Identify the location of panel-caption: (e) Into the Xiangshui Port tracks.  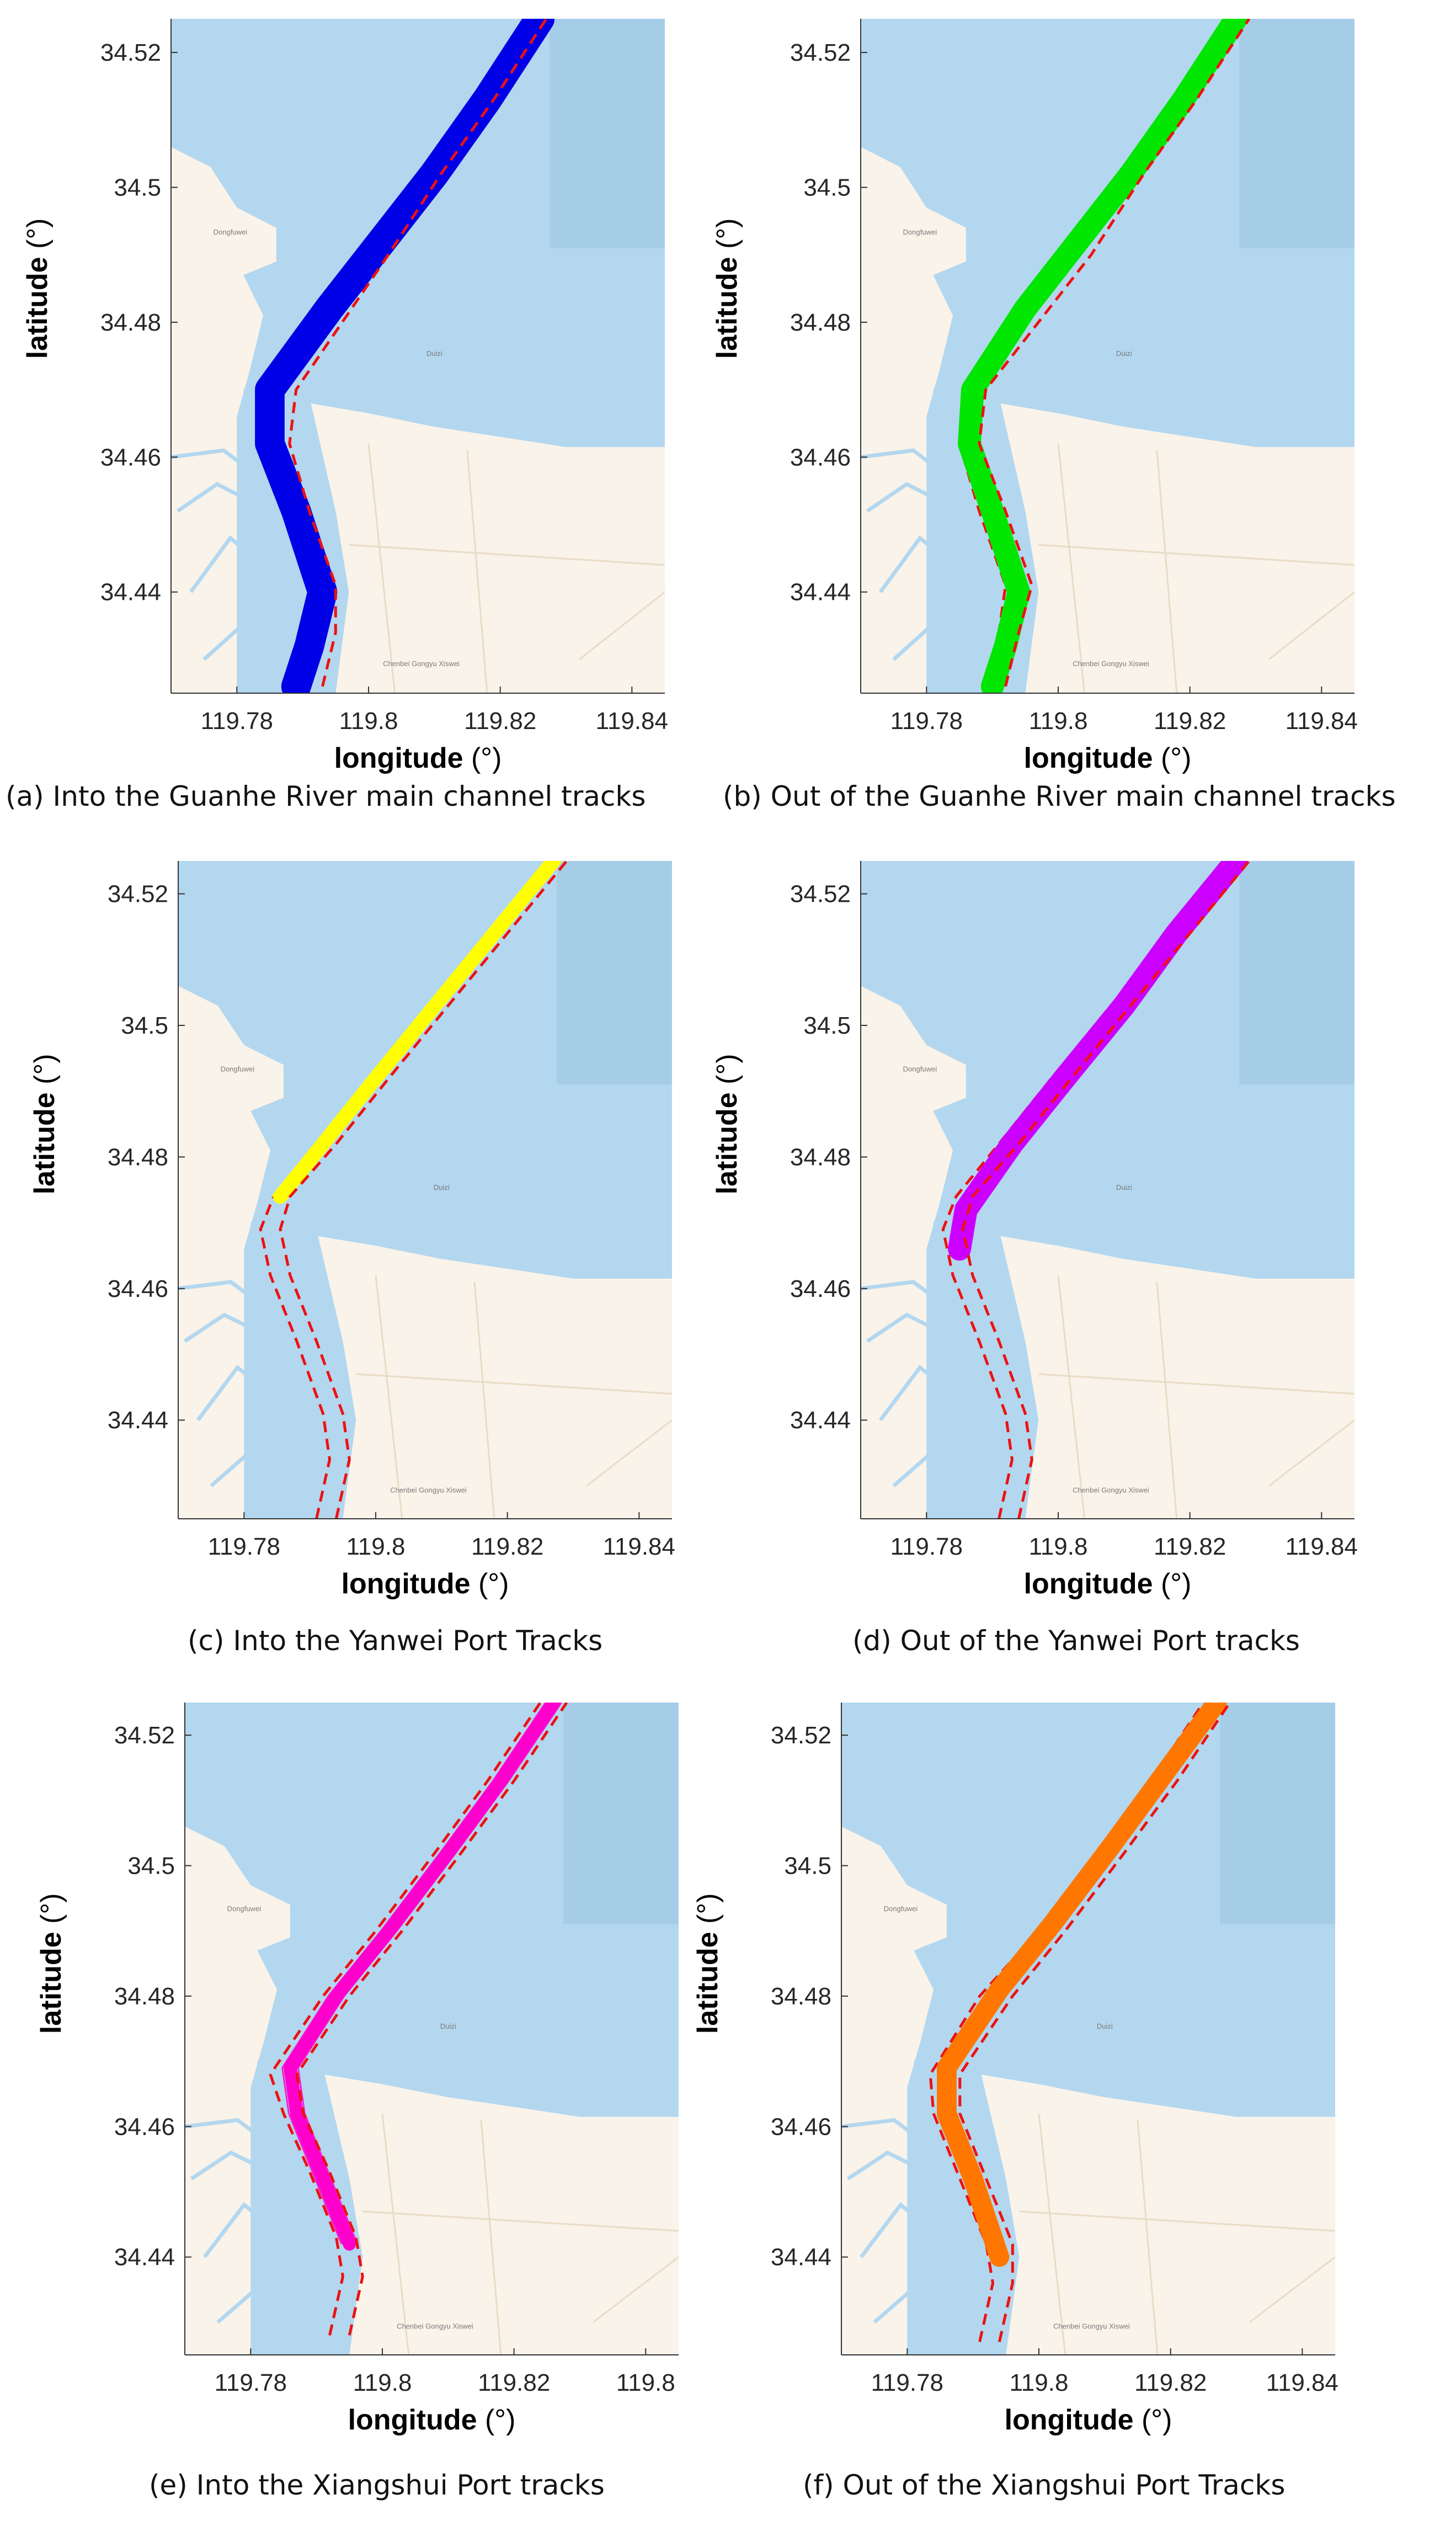
(377, 2485).